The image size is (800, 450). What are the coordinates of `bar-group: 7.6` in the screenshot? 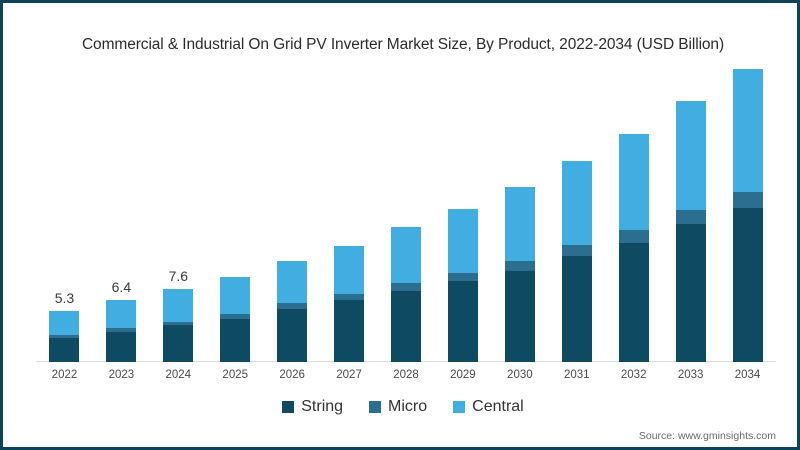 It's located at (178, 315).